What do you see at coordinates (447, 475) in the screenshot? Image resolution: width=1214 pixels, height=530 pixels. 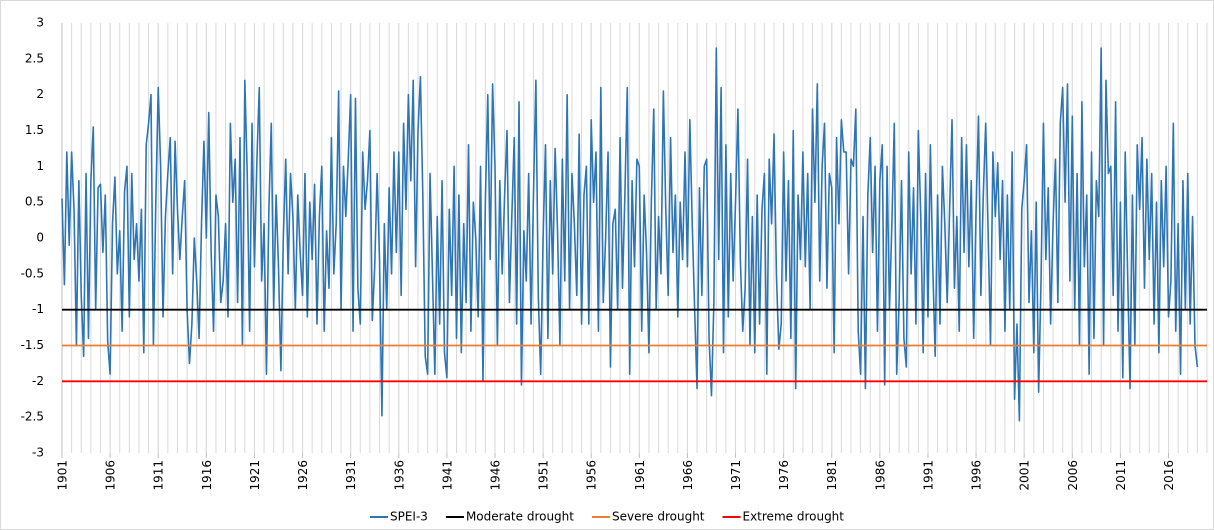 I see `x-tick-label: 1941` at bounding box center [447, 475].